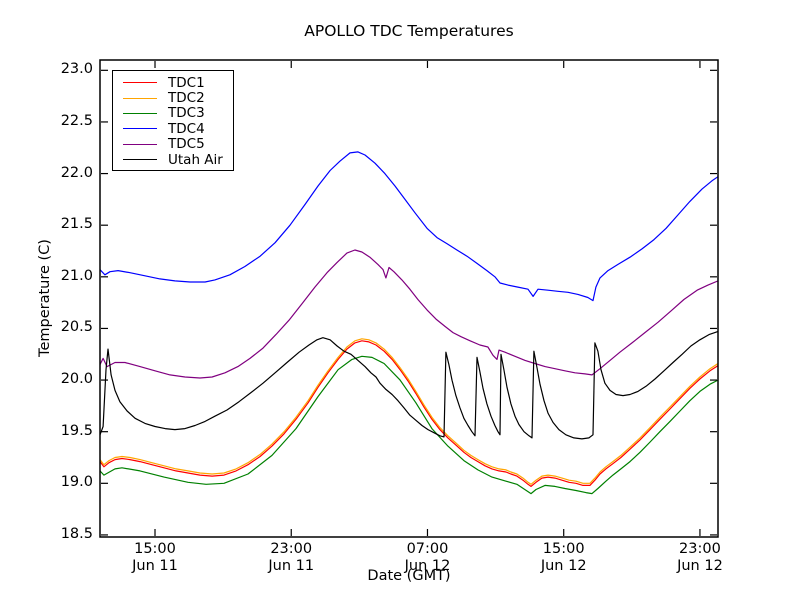 The width and height of the screenshot is (800, 600). I want to click on legend-entry-tdc3: TDC3, so click(178, 113).